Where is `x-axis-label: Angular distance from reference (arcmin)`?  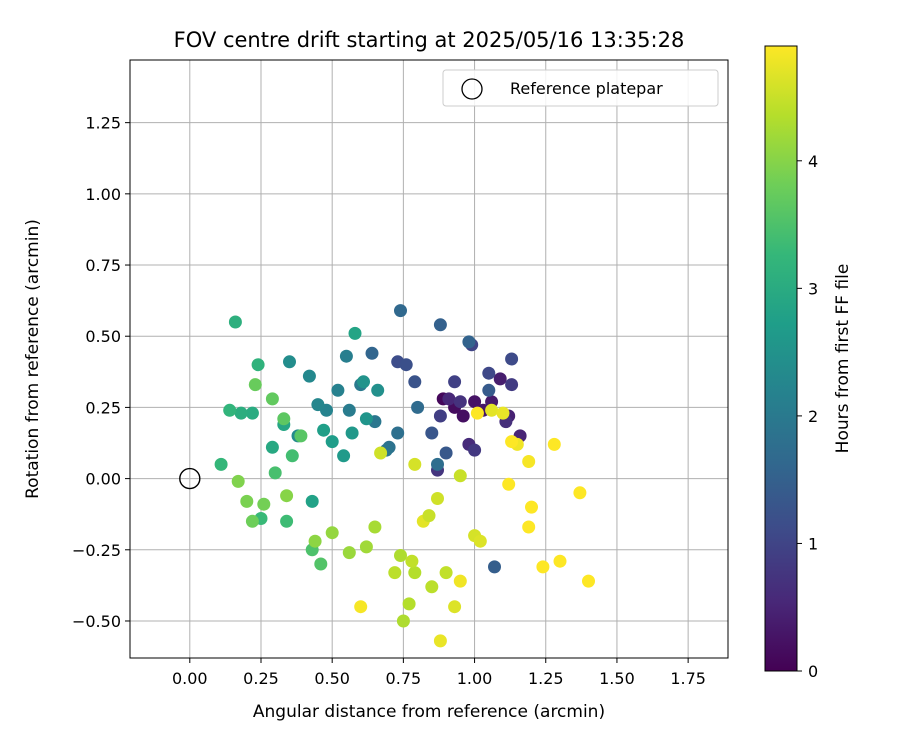
x-axis-label: Angular distance from reference (arcmin) is located at coordinates (429, 712).